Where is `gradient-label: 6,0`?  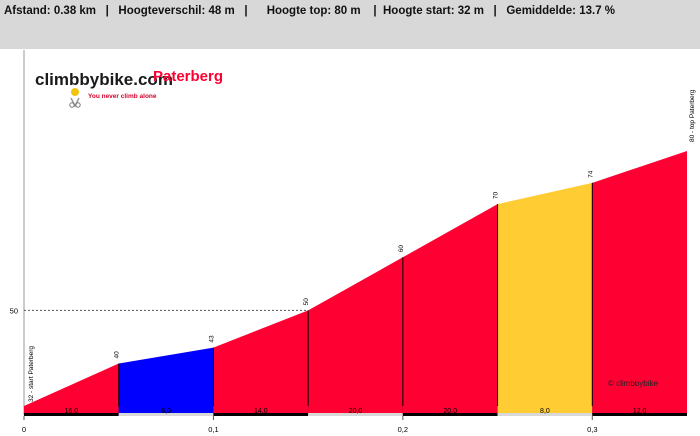 gradient-label: 6,0 is located at coordinates (166, 411).